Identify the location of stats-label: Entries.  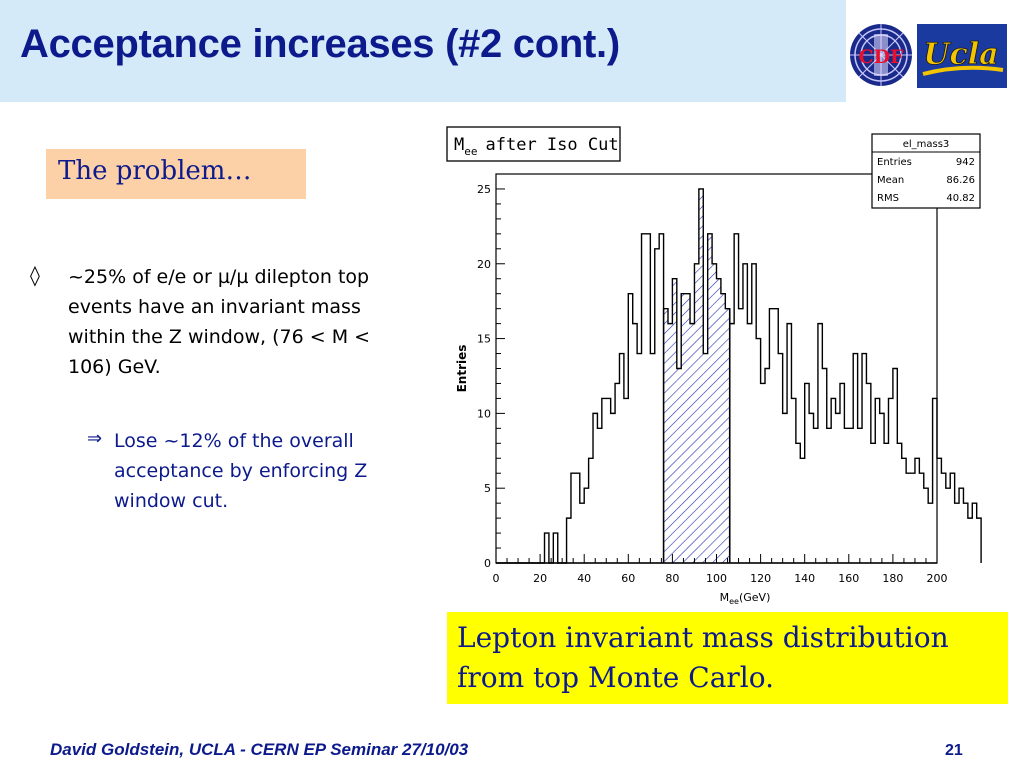
(894, 162).